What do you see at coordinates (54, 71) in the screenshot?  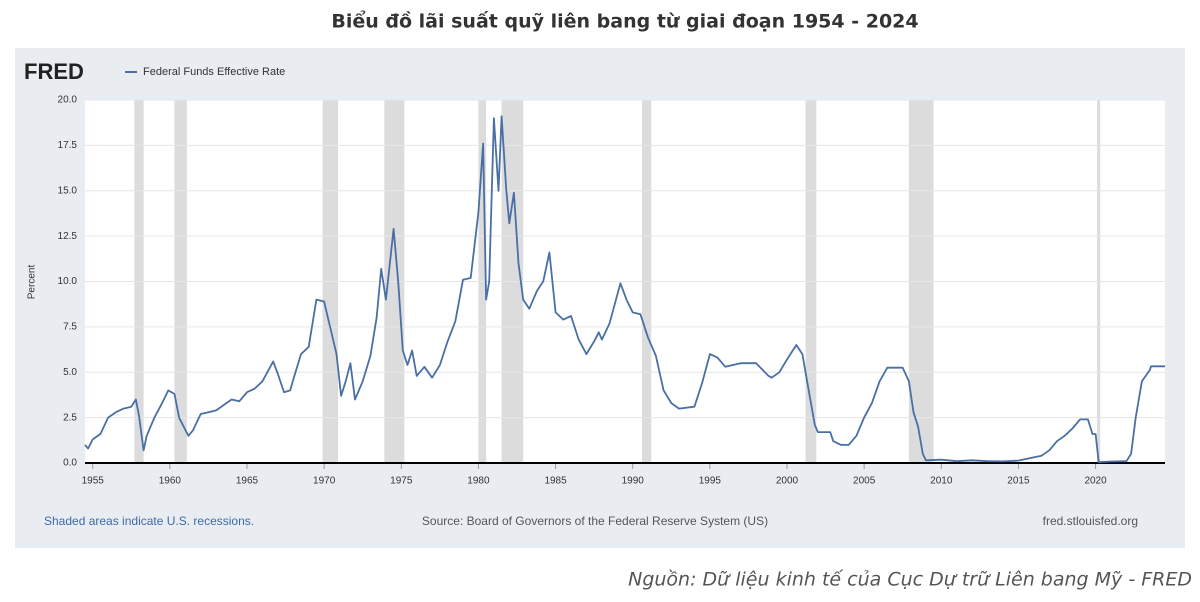 I see `logo: FRED` at bounding box center [54, 71].